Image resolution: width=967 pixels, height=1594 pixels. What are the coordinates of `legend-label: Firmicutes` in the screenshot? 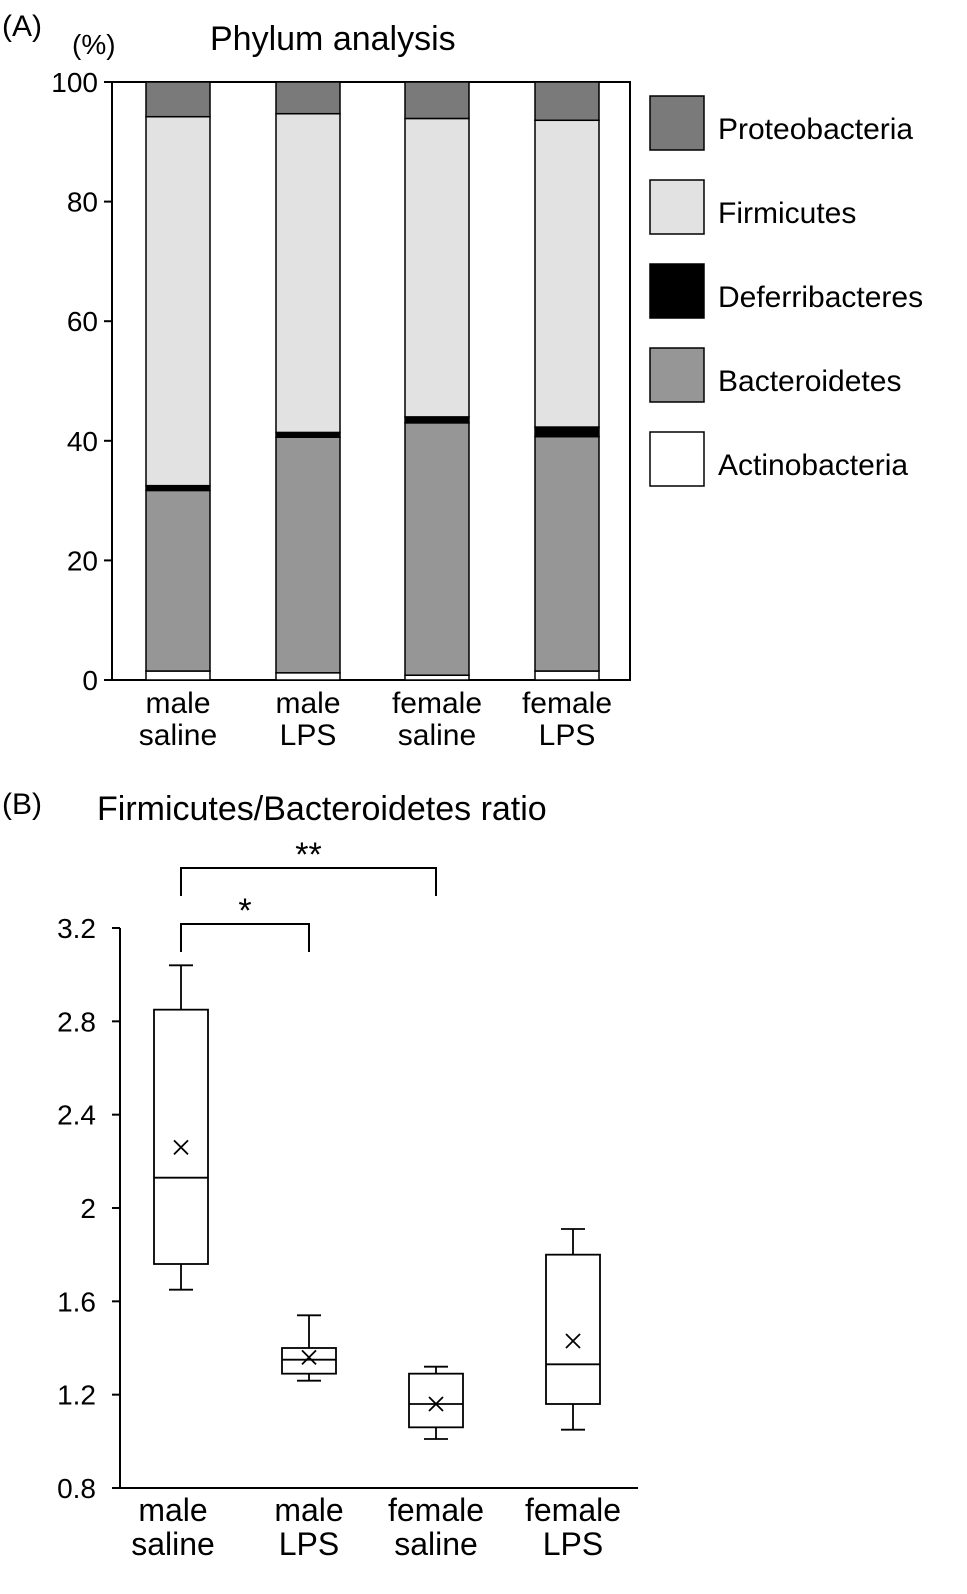 It's located at (787, 213).